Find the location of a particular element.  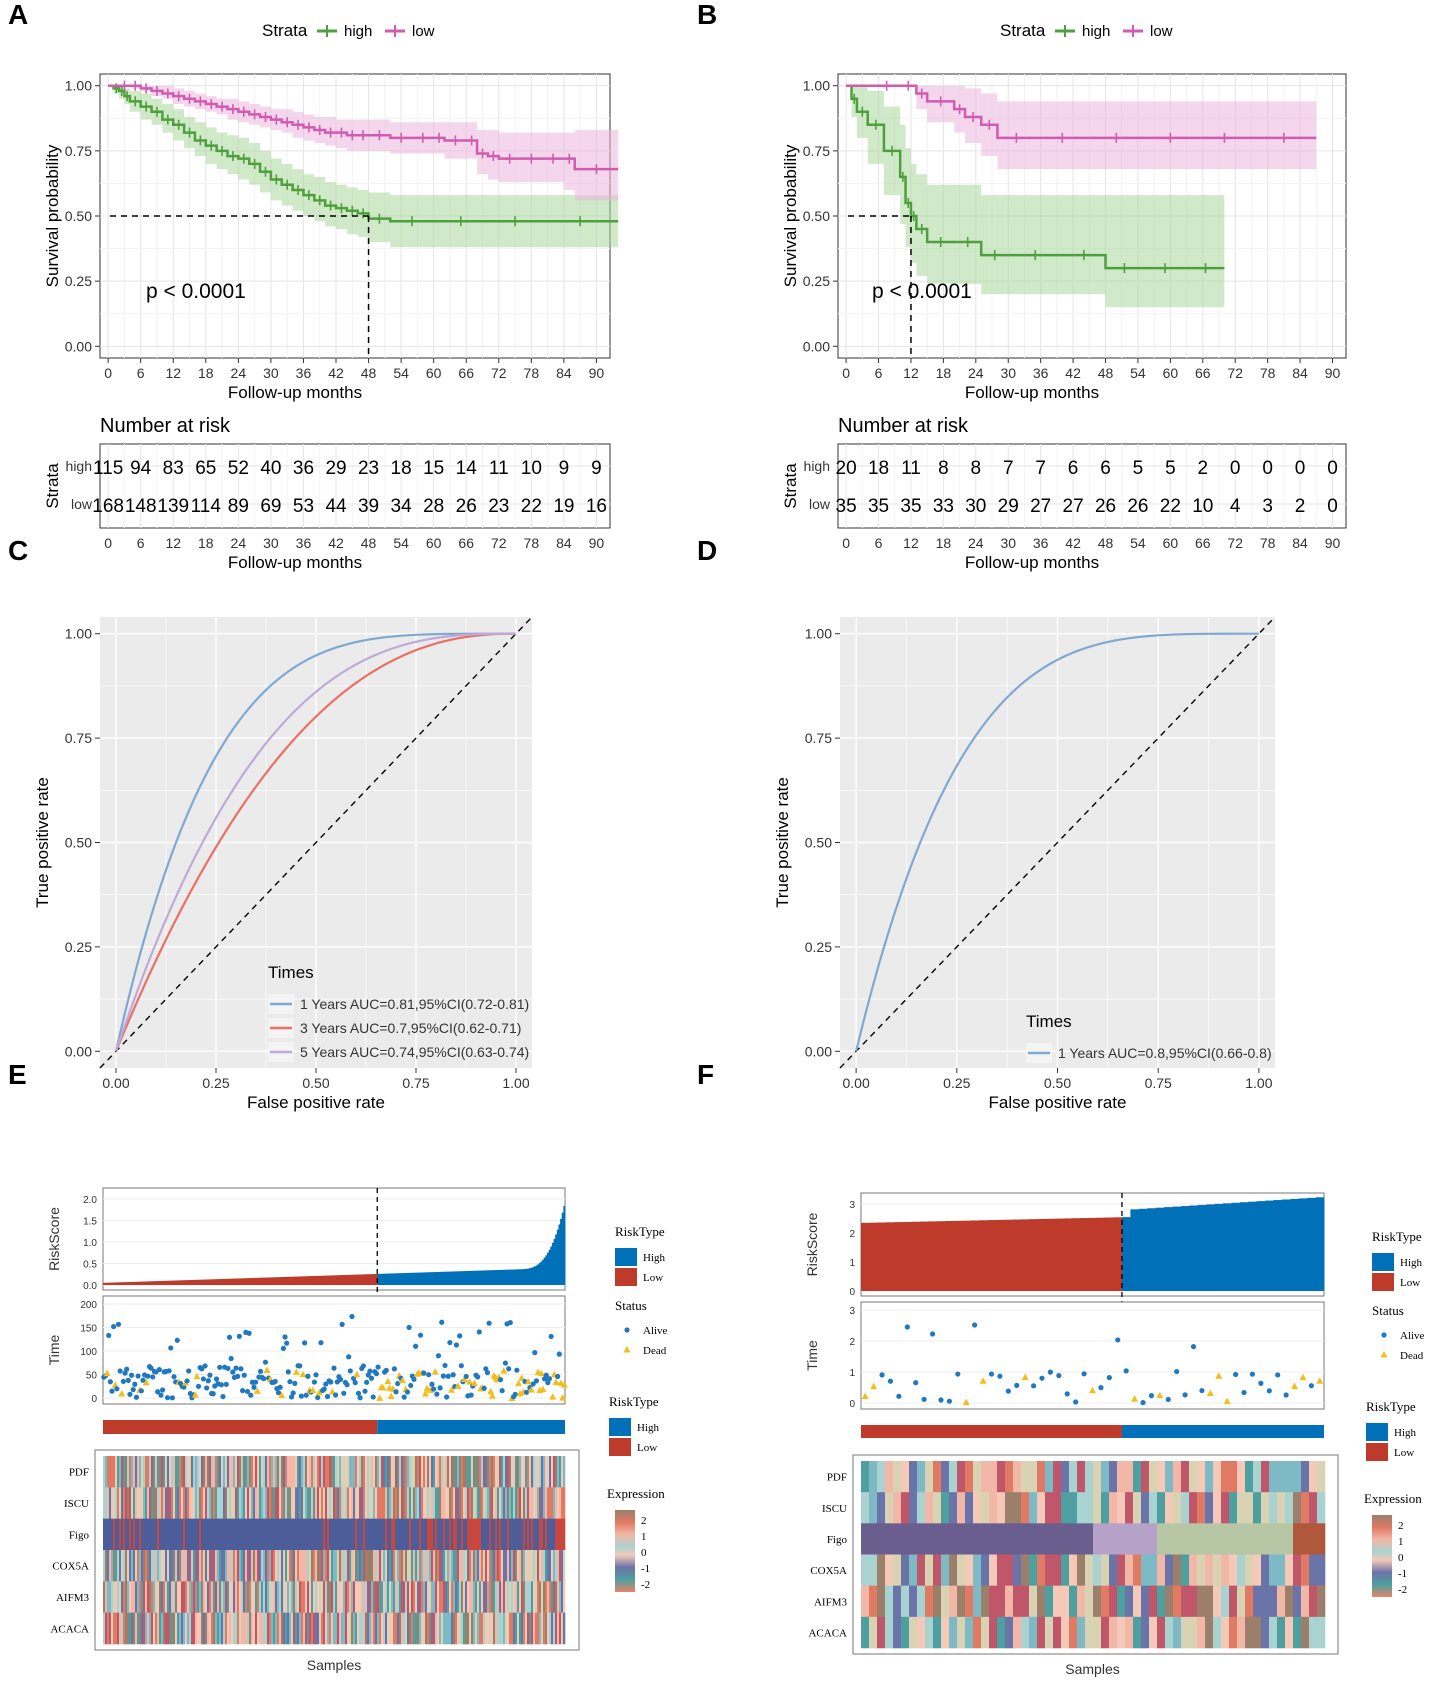

x-tick-label: 0.00 is located at coordinates (855, 1083).